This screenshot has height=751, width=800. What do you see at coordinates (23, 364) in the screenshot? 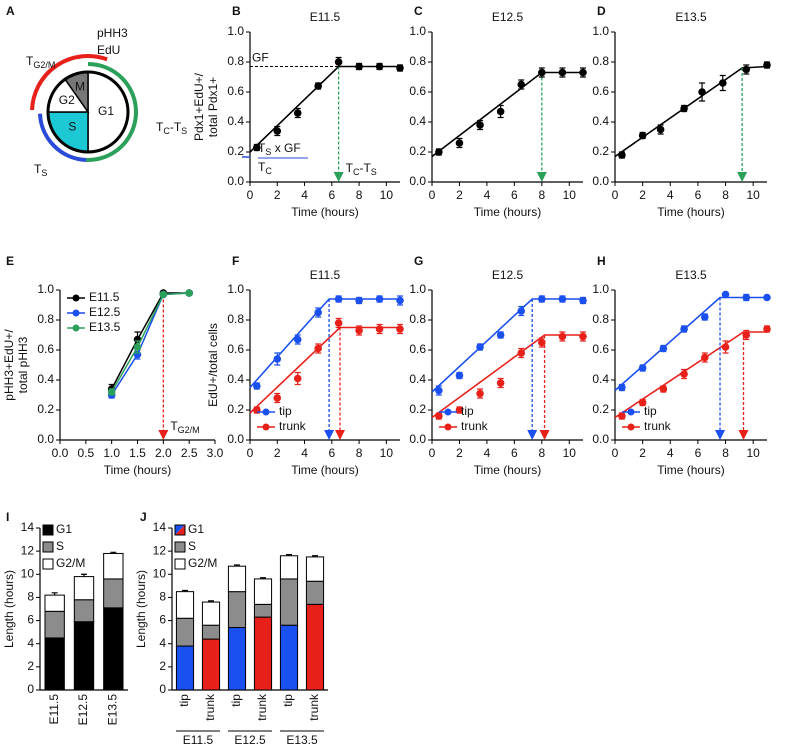
I see `y-axis-label: total pHH3` at bounding box center [23, 364].